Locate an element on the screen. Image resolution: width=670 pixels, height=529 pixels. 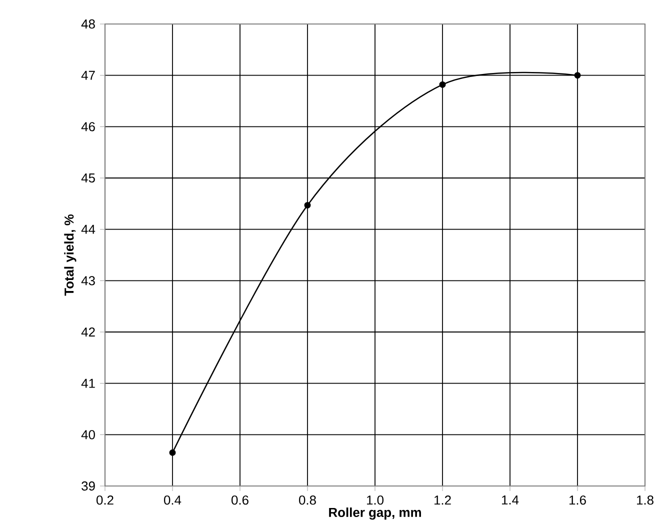
x-tick-label: 1.4 is located at coordinates (510, 500).